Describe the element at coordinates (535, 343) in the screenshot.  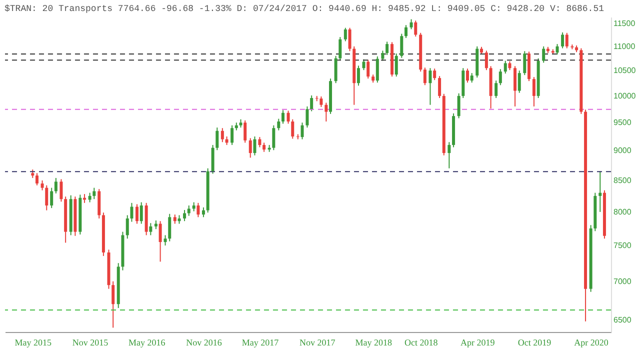
I see `x-tick-label: Oct 2019` at that location.